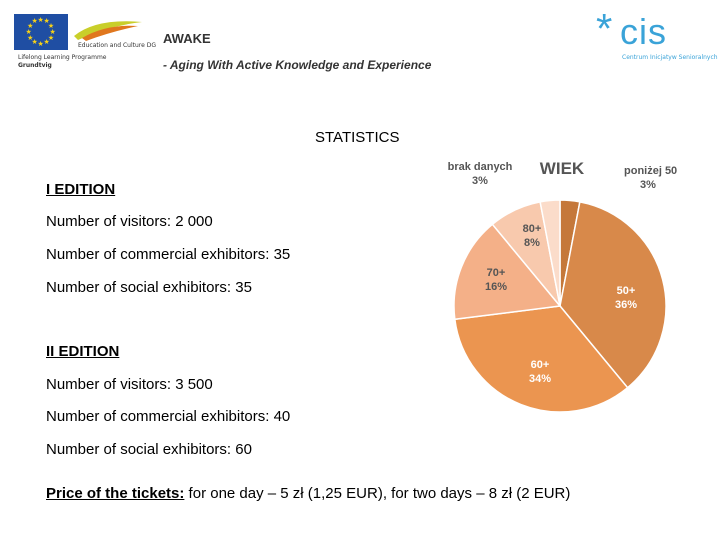 This screenshot has width=720, height=540. What do you see at coordinates (540, 379) in the screenshot?
I see `pie-value-label: 34%` at bounding box center [540, 379].